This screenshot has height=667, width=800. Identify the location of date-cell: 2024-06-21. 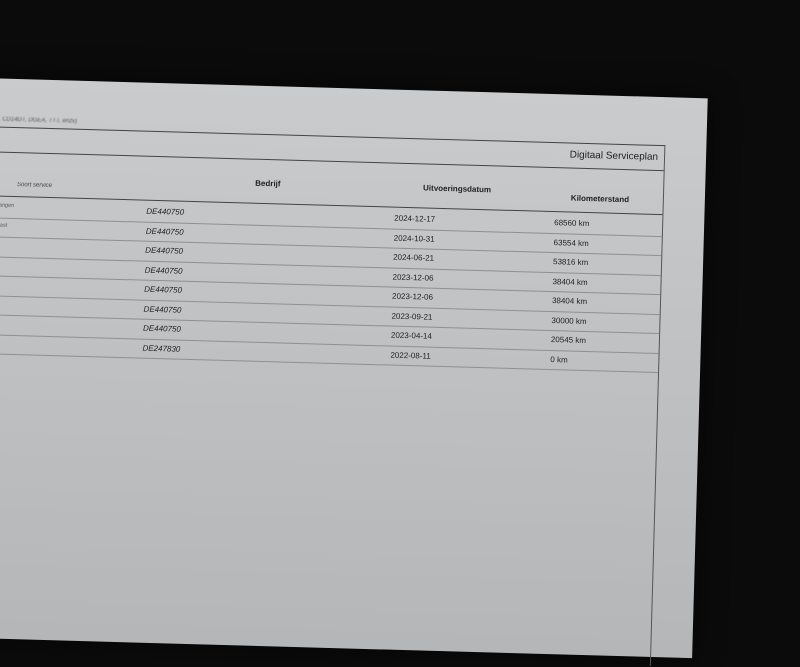
(414, 257).